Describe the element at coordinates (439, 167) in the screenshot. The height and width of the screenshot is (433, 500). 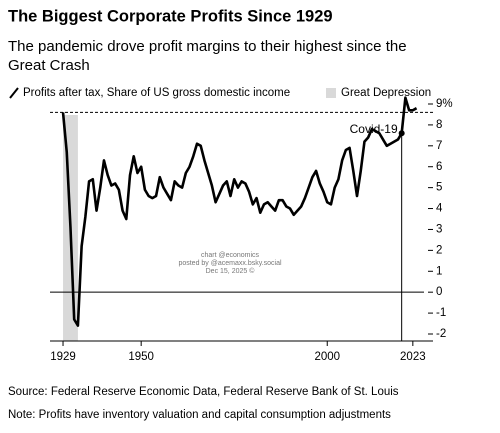
I see `y-tick-label: 6` at that location.